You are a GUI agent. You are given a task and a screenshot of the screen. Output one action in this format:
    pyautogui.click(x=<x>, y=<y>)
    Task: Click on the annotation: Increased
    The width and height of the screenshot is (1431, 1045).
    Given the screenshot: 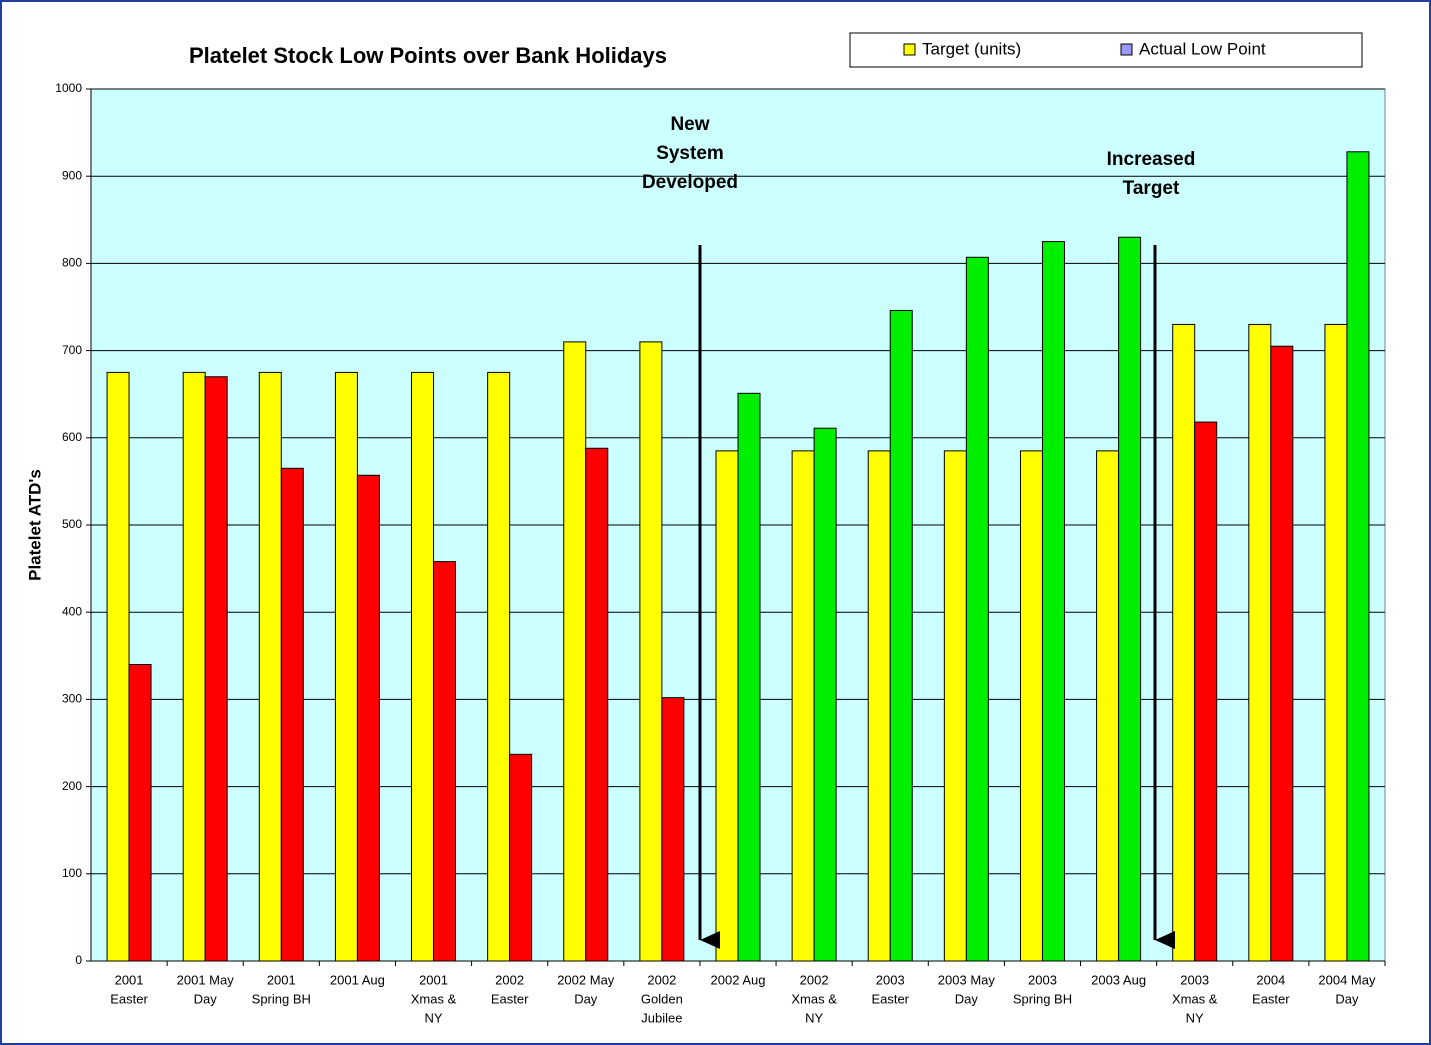 What is the action you would take?
    pyautogui.click(x=1151, y=159)
    